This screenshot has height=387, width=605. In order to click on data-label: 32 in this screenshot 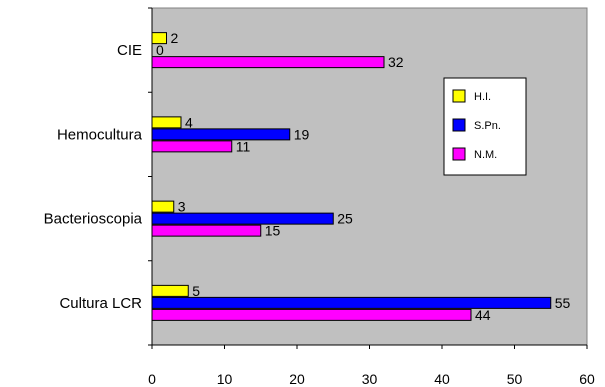, I will do `click(396, 62)`.